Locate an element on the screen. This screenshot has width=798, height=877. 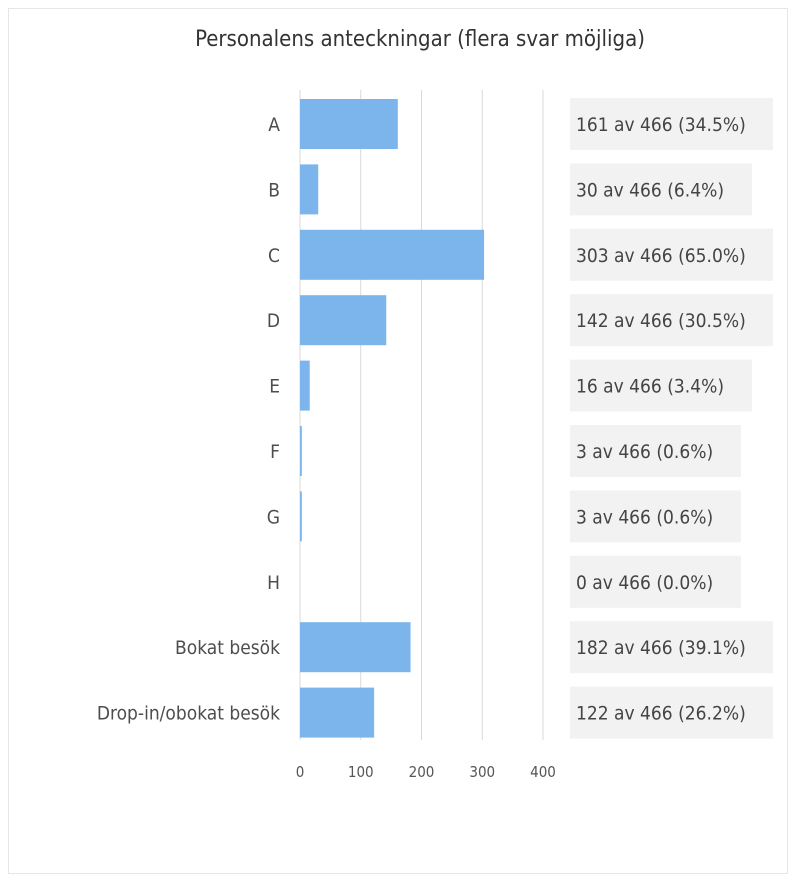
category-label: H is located at coordinates (273, 583).